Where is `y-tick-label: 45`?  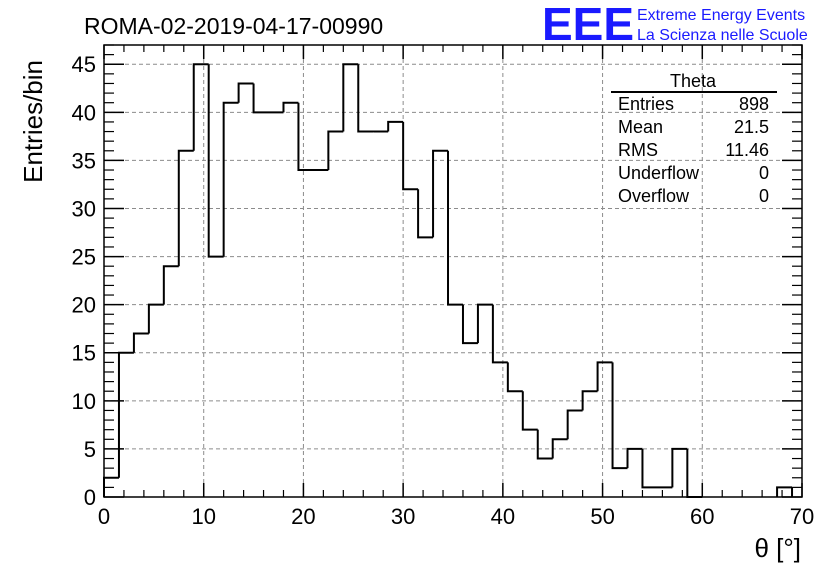 y-tick-label: 45 is located at coordinates (84, 64).